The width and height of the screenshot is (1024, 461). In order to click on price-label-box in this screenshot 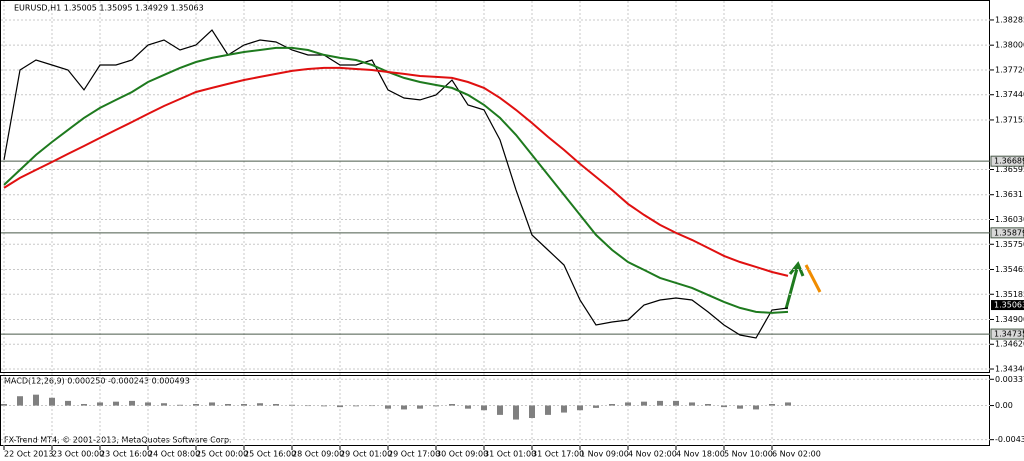, I will do `click(1007, 305)`.